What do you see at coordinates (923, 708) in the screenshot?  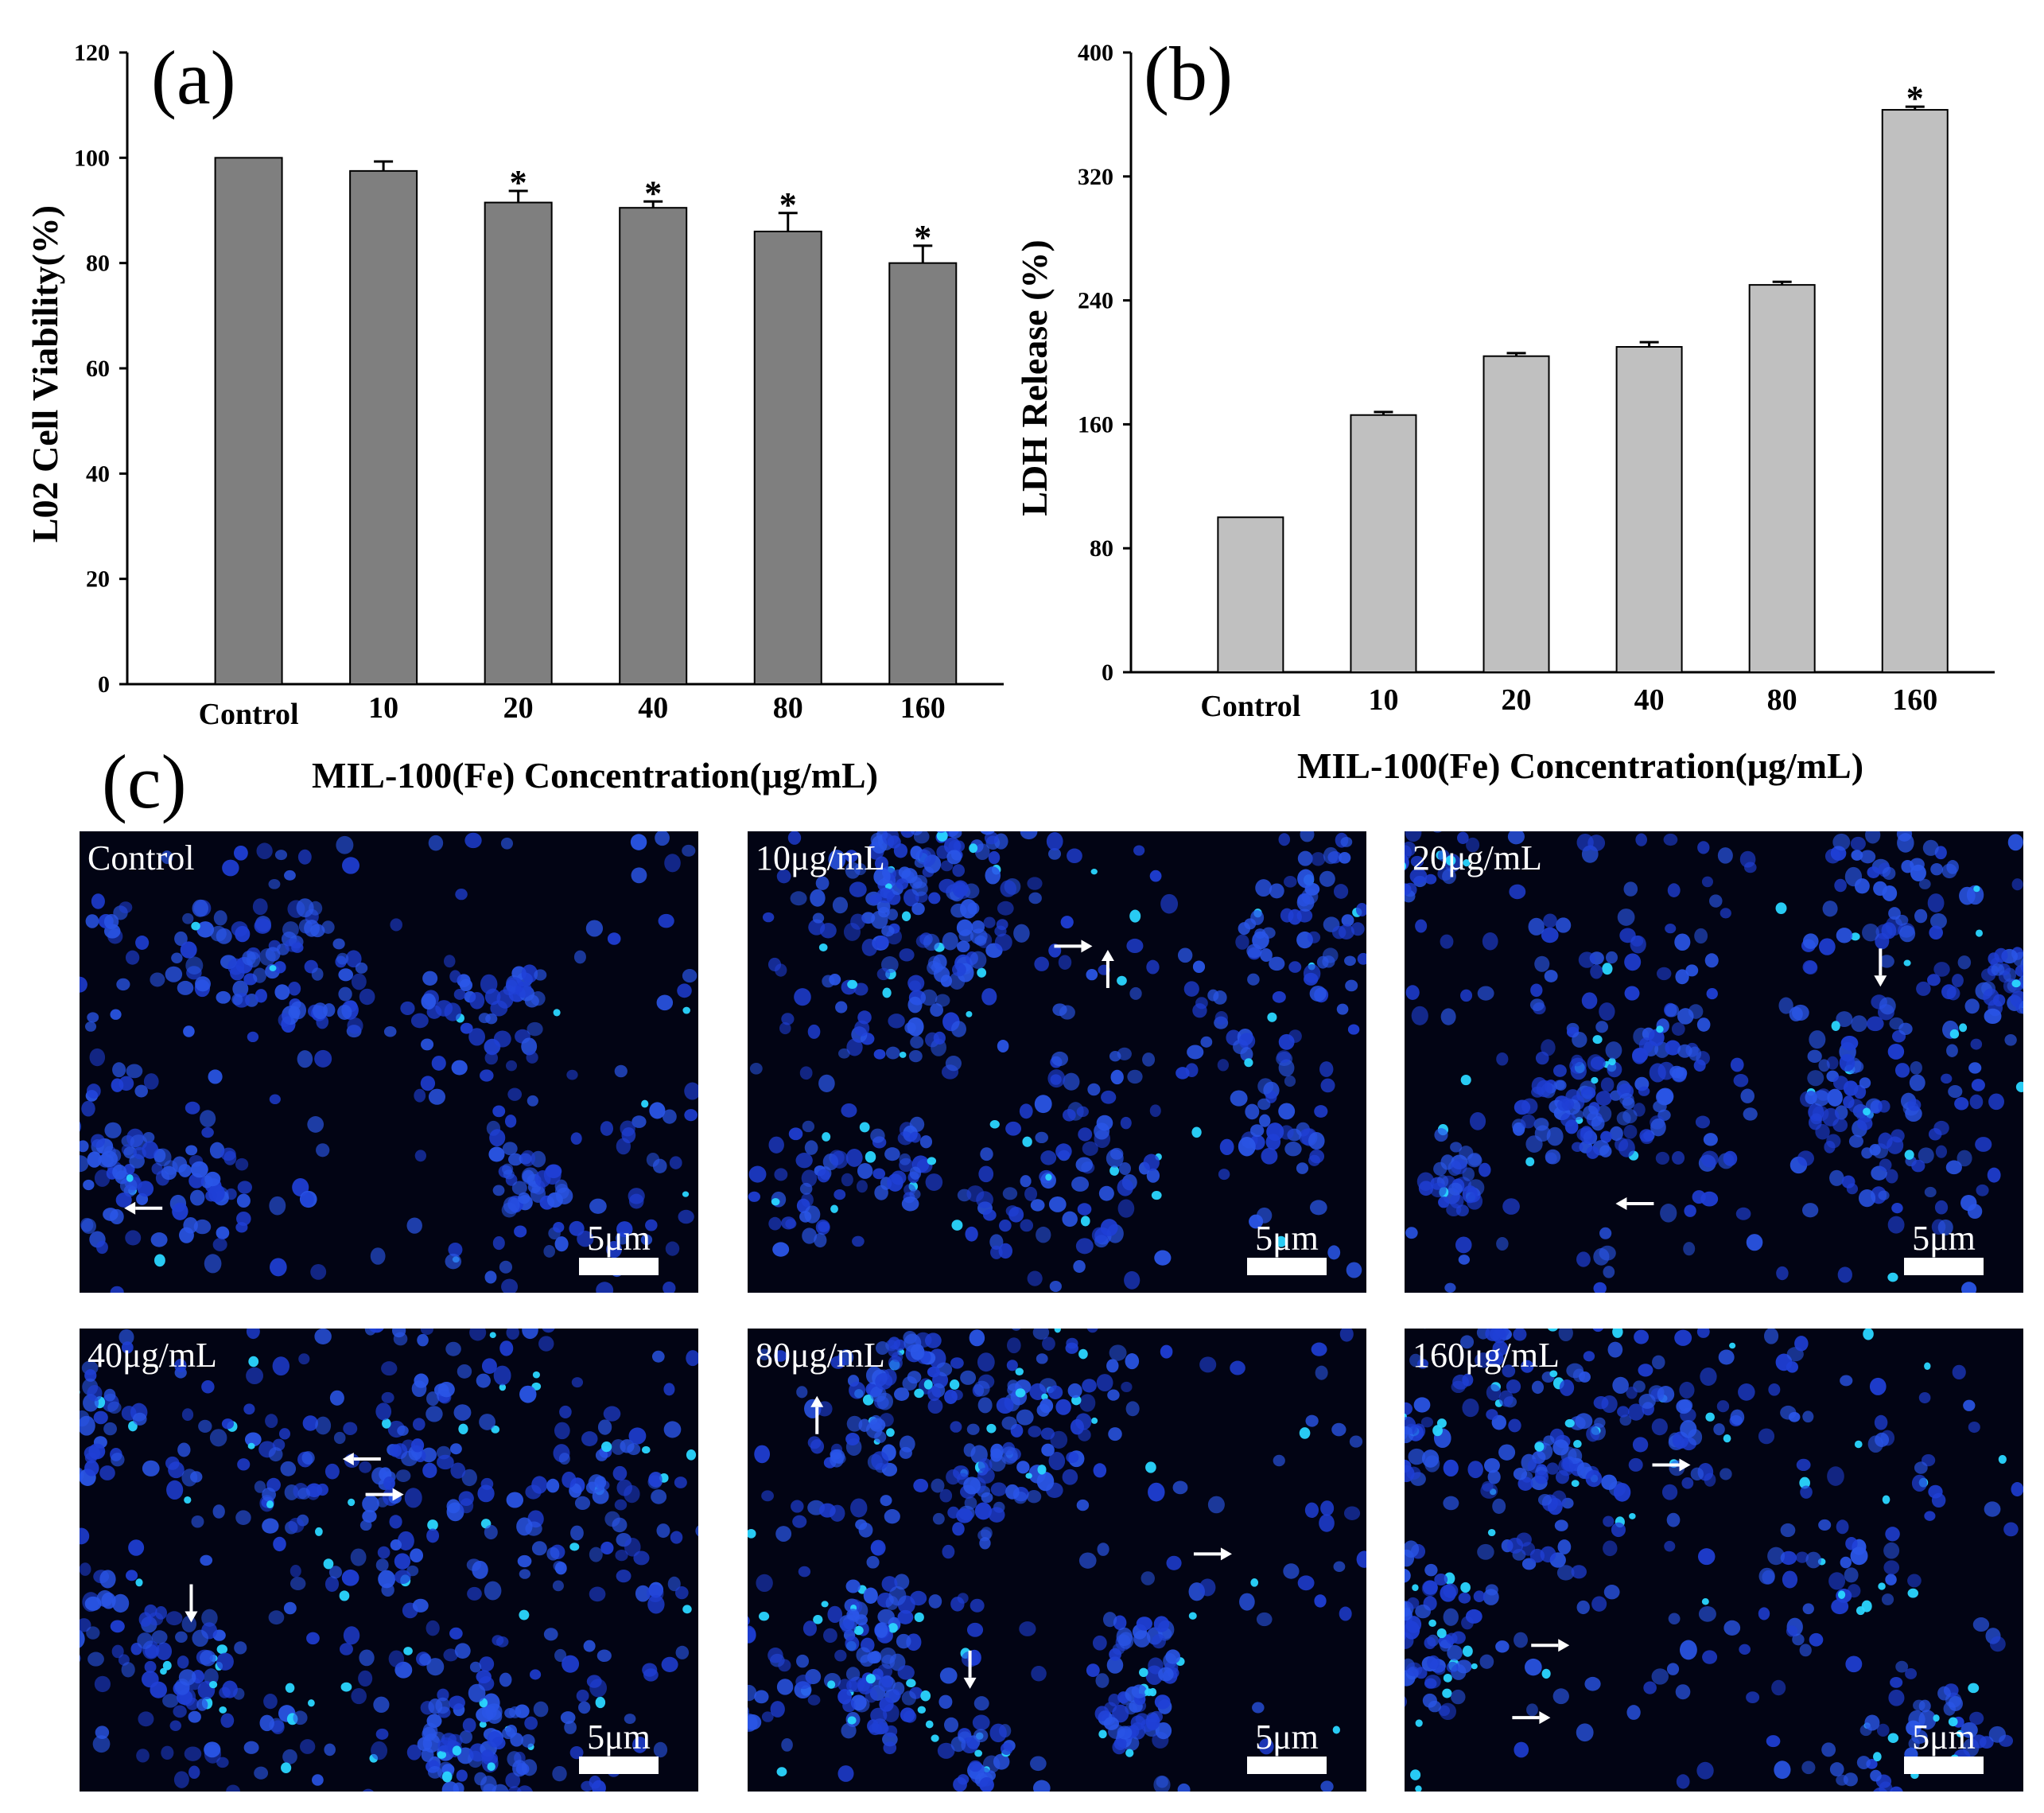 I see `x-tick-label-a-5: 160` at bounding box center [923, 708].